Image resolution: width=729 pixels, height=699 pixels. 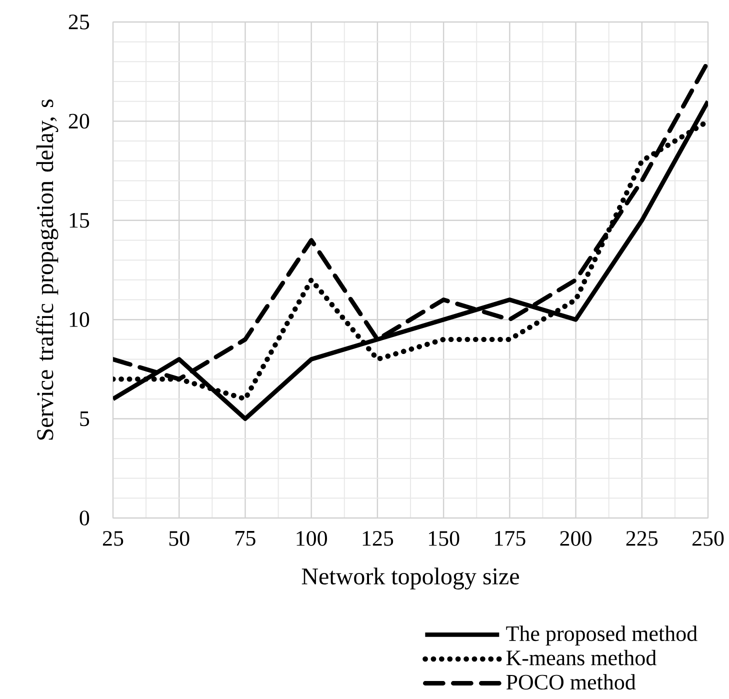 I want to click on x-tick-label: 125, so click(x=378, y=538).